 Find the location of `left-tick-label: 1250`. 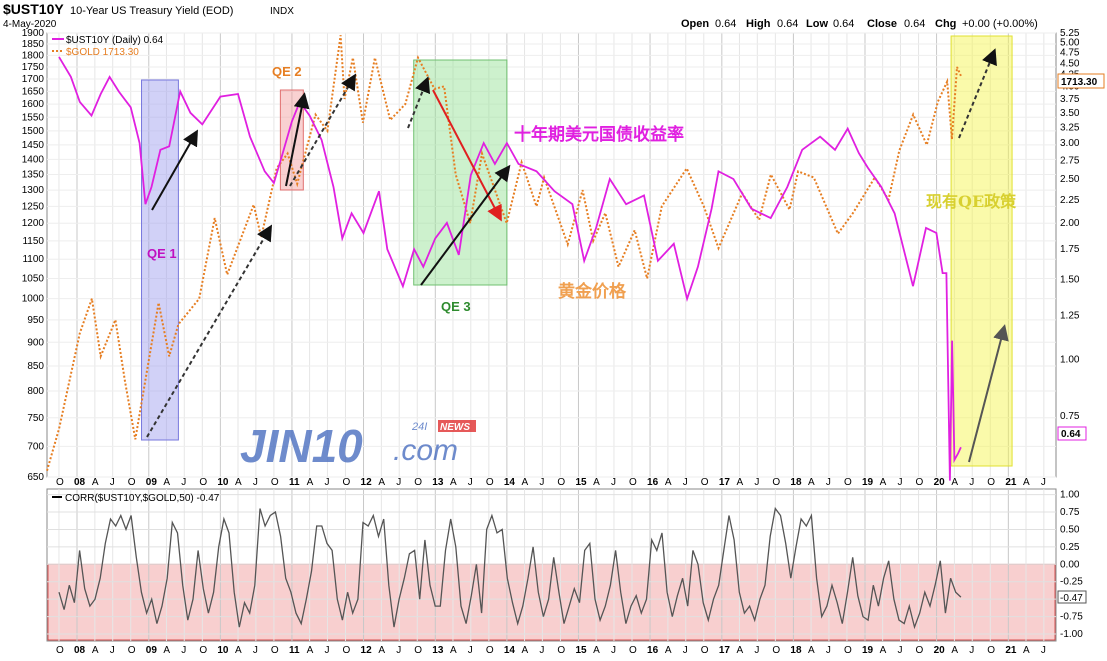

left-tick-label: 1250 is located at coordinates (33, 206).